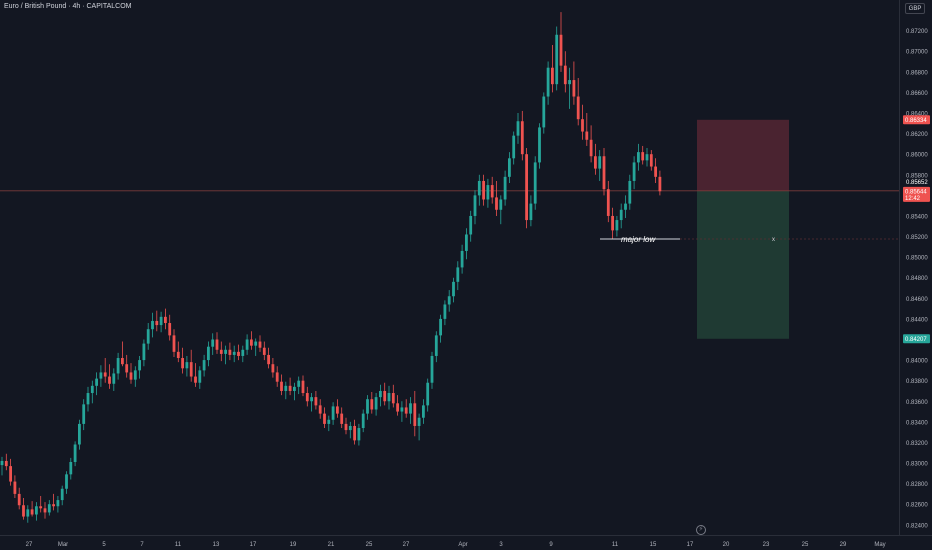 This screenshot has height=550, width=932. I want to click on stop-loss-zone, so click(743, 155).